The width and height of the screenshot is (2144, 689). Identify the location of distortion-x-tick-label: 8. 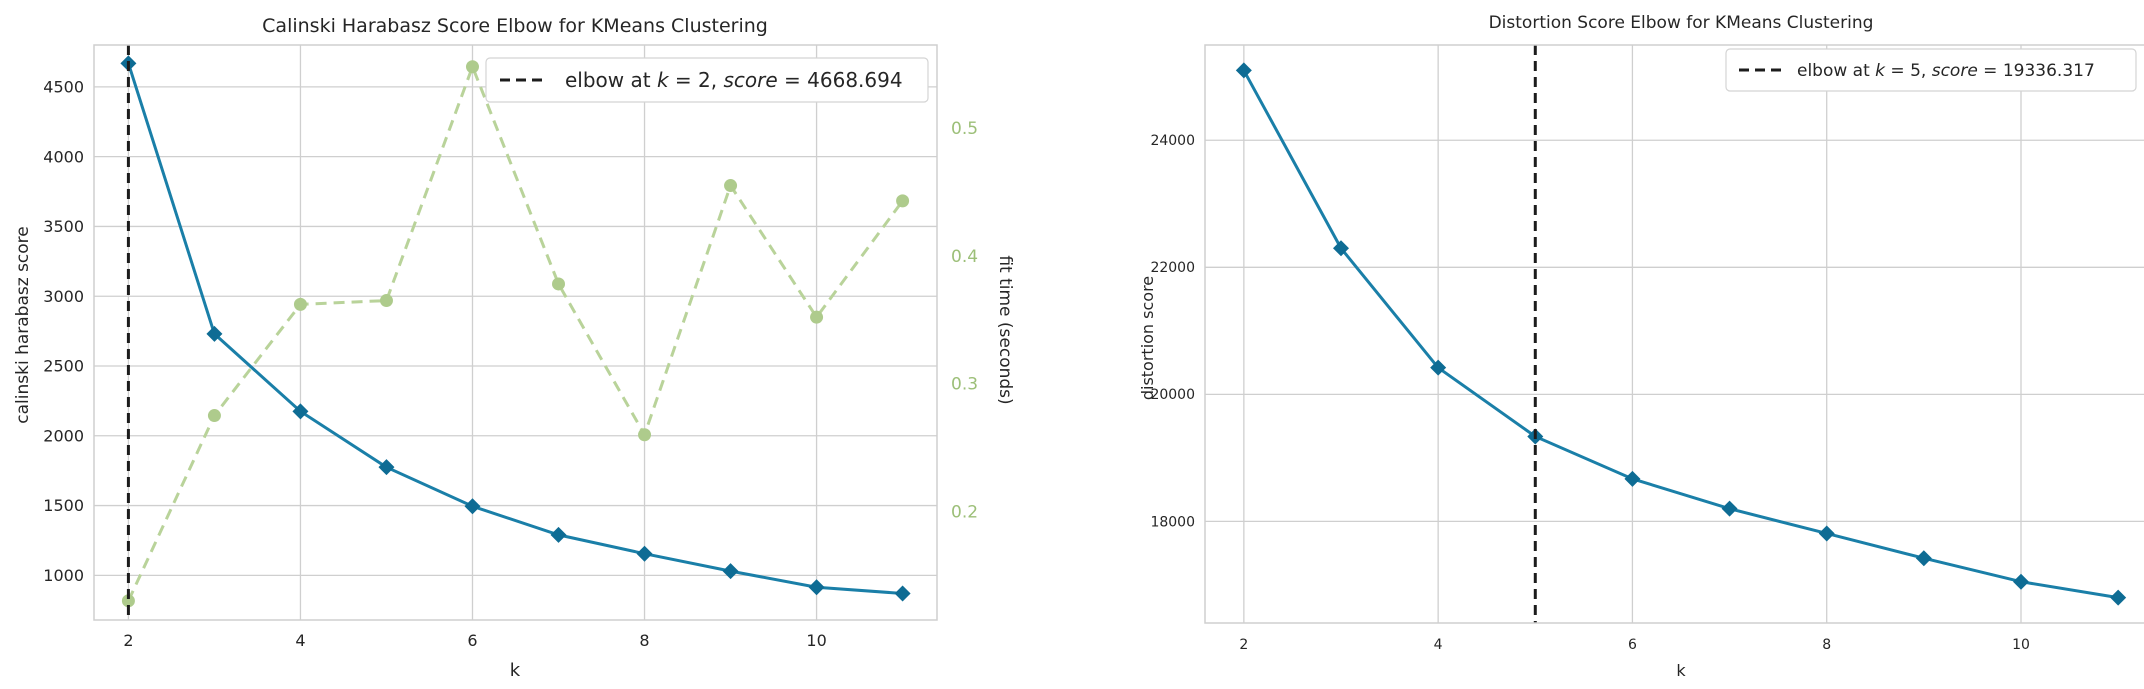
(1826, 645).